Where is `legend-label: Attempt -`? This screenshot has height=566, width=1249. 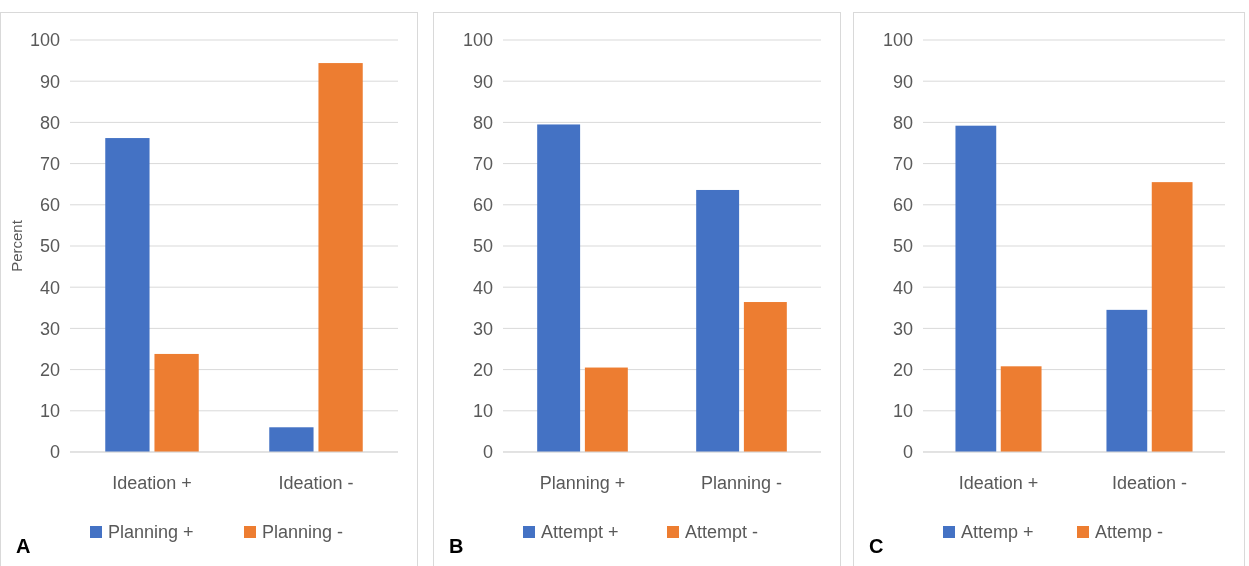 legend-label: Attempt - is located at coordinates (722, 532).